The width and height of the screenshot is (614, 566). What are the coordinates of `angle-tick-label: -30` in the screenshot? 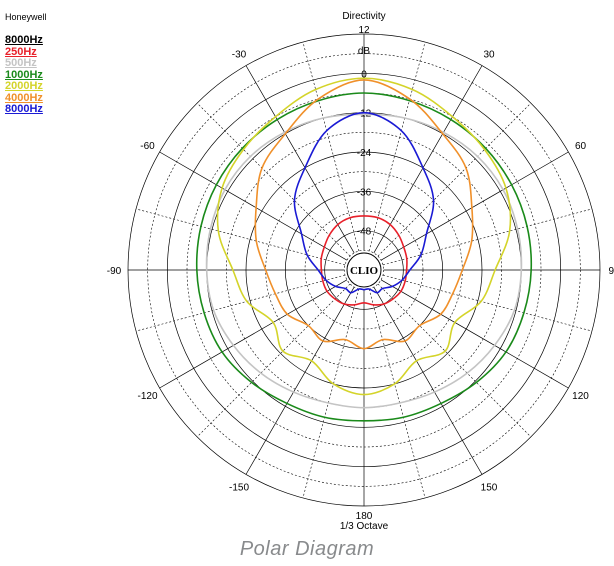 It's located at (239, 55).